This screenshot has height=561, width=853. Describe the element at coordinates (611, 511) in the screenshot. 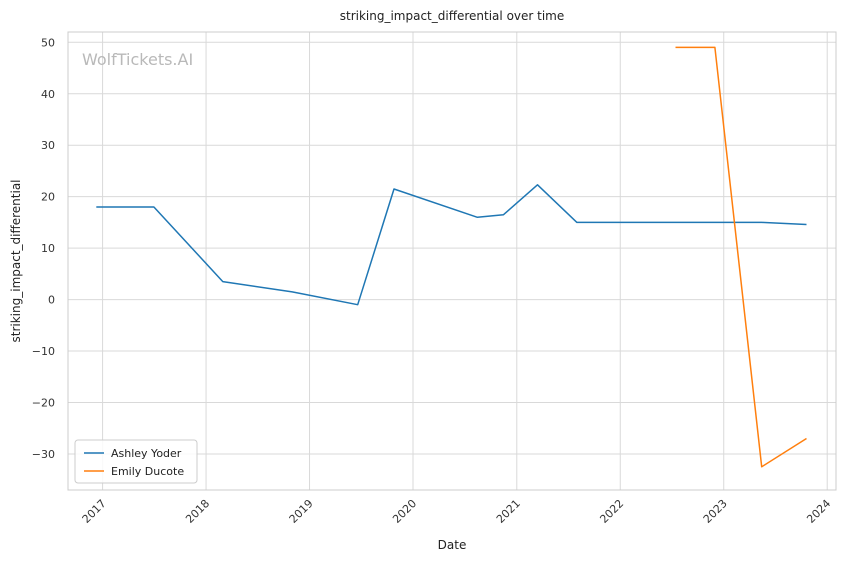

I see `x-tick-label: 2022` at that location.